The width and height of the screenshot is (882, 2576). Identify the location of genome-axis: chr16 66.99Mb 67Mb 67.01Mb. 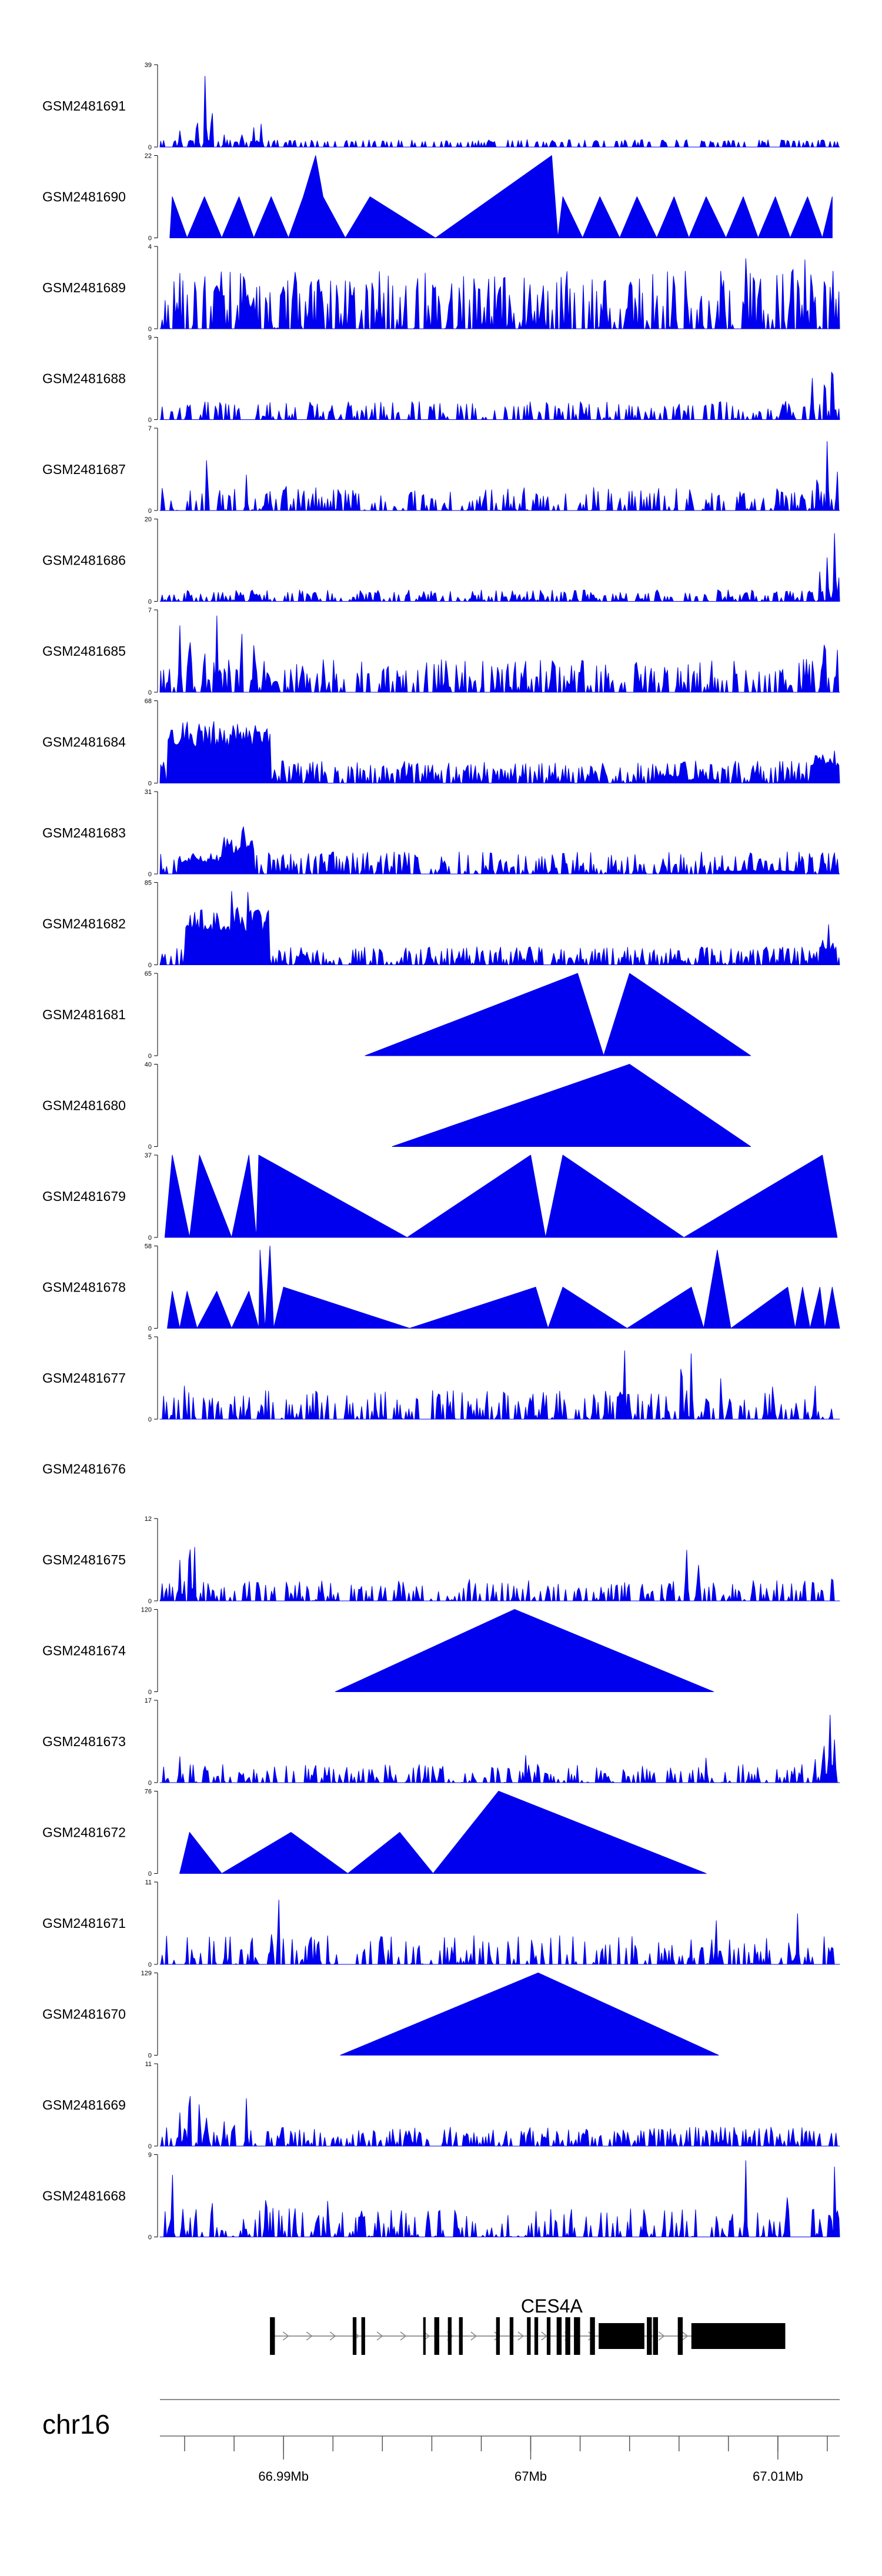
(441, 2441).